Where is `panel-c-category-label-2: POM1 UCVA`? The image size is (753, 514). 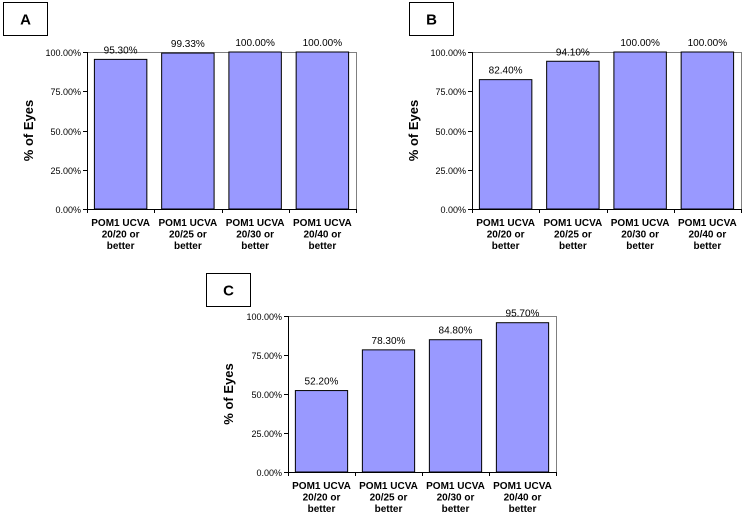
panel-c-category-label-2: POM1 UCVA is located at coordinates (388, 486).